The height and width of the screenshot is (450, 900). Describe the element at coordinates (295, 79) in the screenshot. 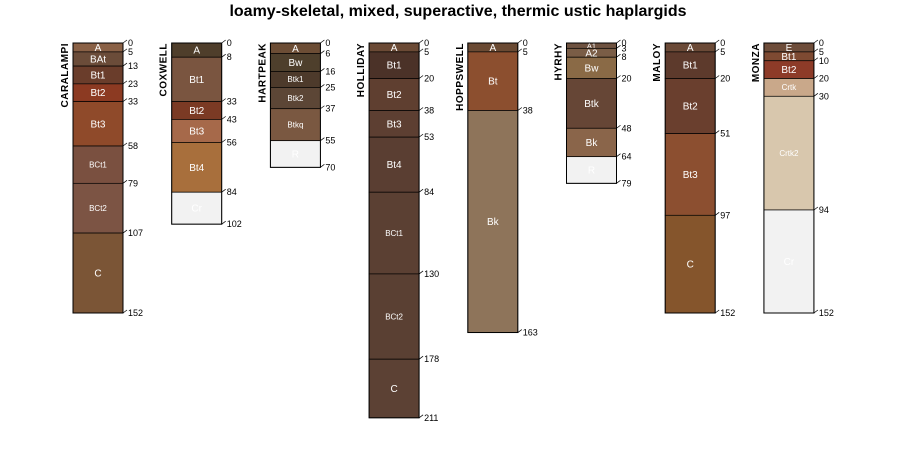

I see `horizon-label: Btk1` at that location.